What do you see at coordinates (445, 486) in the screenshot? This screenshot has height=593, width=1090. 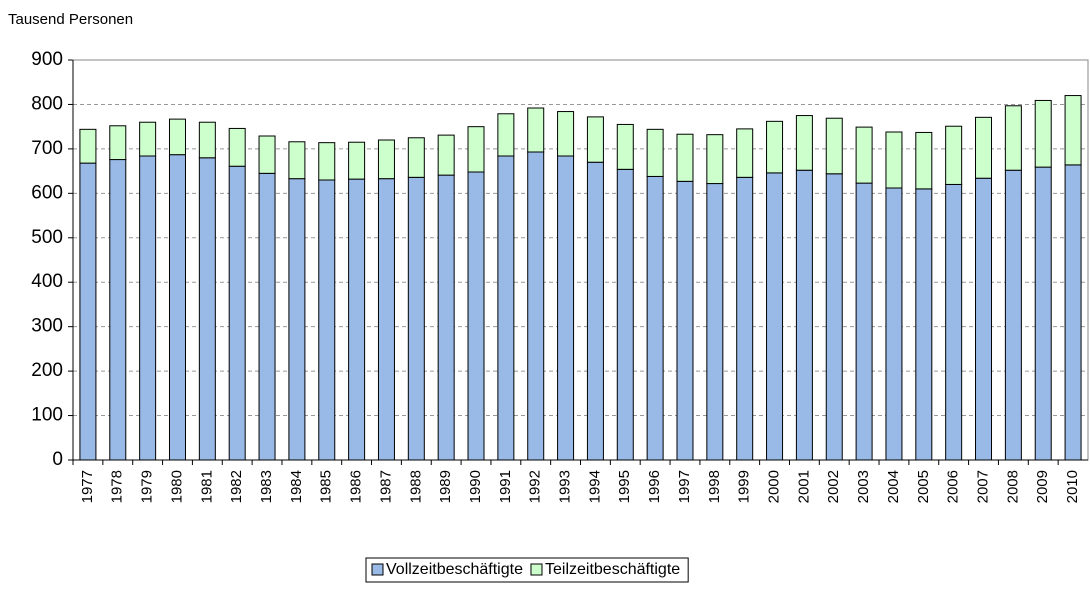 I see `x-tick-label: 1989` at bounding box center [445, 486].